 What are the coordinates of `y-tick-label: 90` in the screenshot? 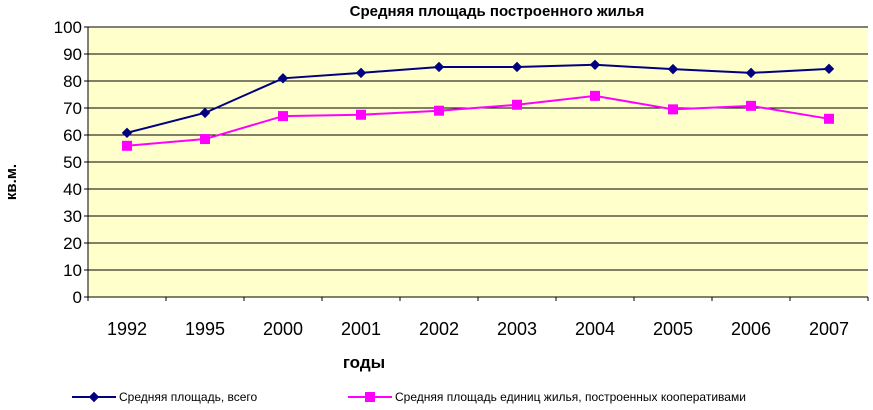 It's located at (72, 54).